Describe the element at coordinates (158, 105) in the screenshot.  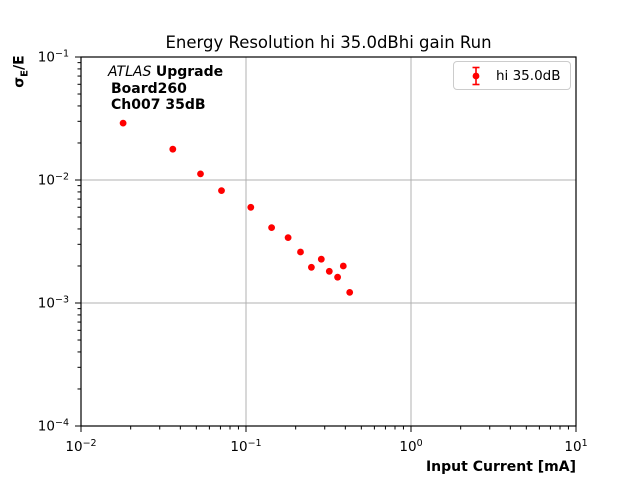
I see `annotation-line-3: Ch007 35dB` at that location.